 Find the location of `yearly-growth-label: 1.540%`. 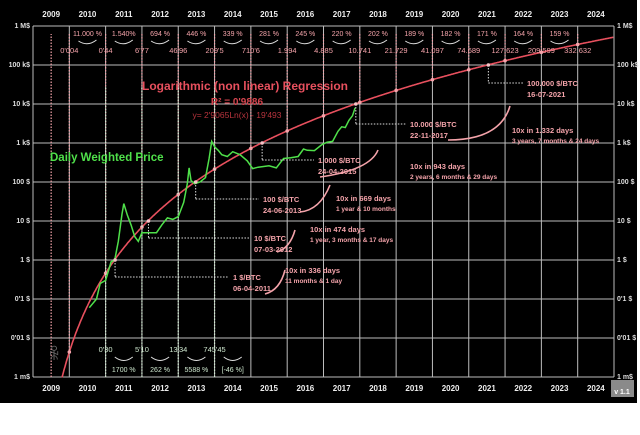

yearly-growth-label: 1.540% is located at coordinates (124, 34).